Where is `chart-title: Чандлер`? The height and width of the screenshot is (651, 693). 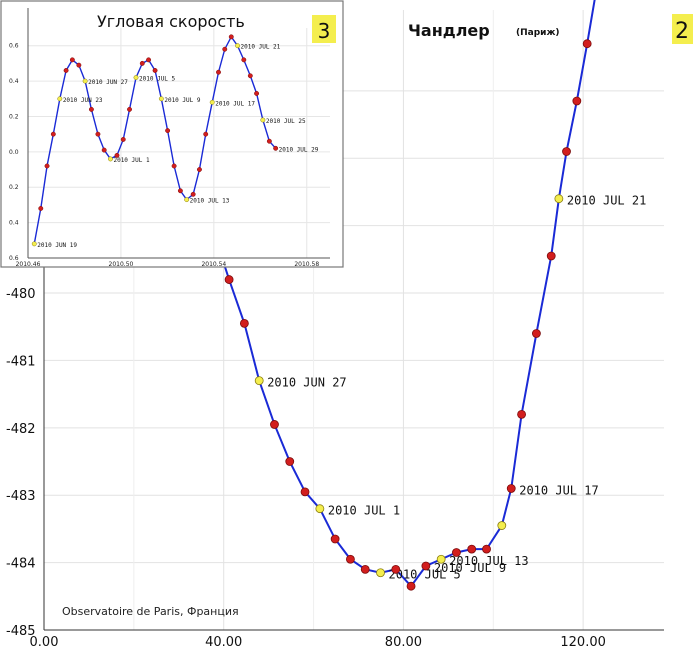 chart-title: Чандлер is located at coordinates (449, 30).